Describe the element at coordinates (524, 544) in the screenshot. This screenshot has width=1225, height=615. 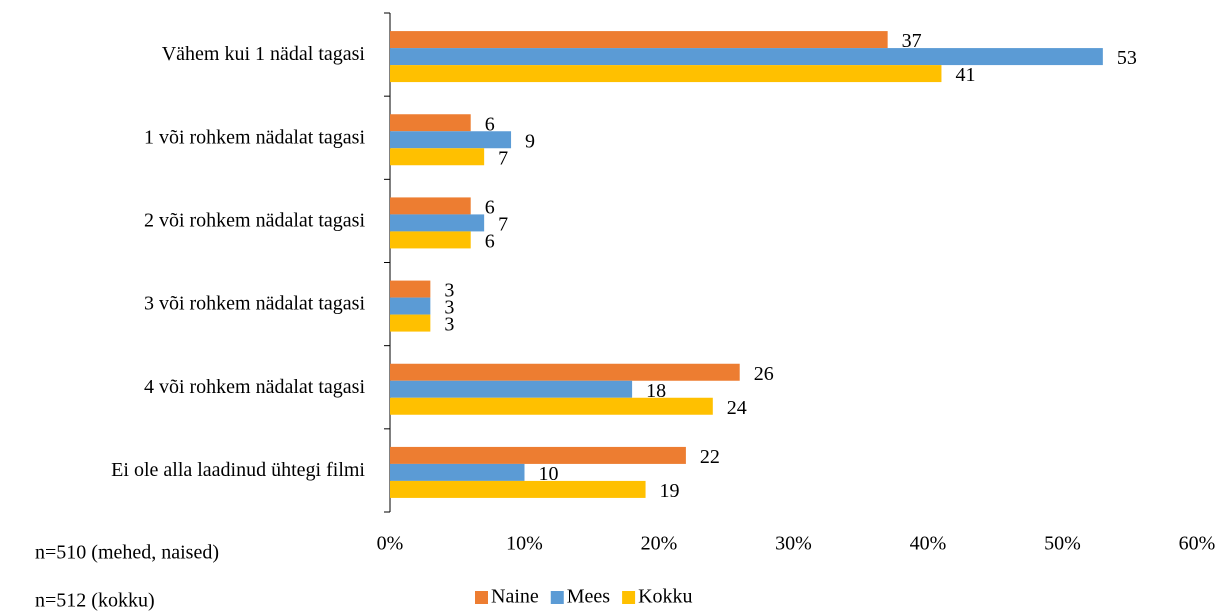
I see `x-tick-label: 10%` at that location.